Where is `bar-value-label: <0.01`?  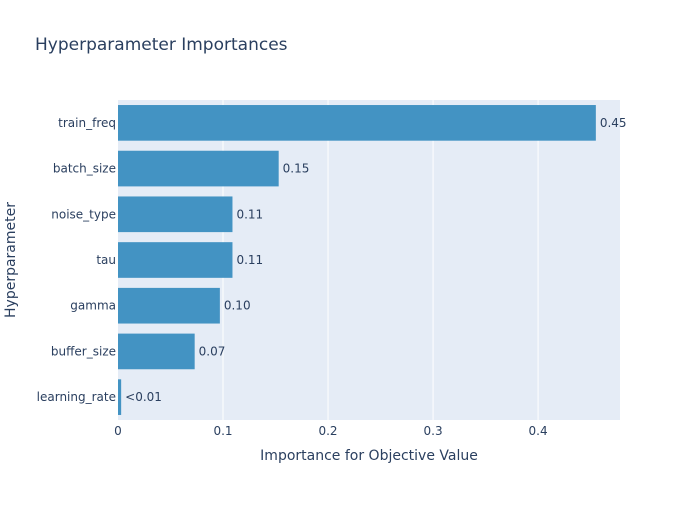
bar-value-label: <0.01 is located at coordinates (143, 397).